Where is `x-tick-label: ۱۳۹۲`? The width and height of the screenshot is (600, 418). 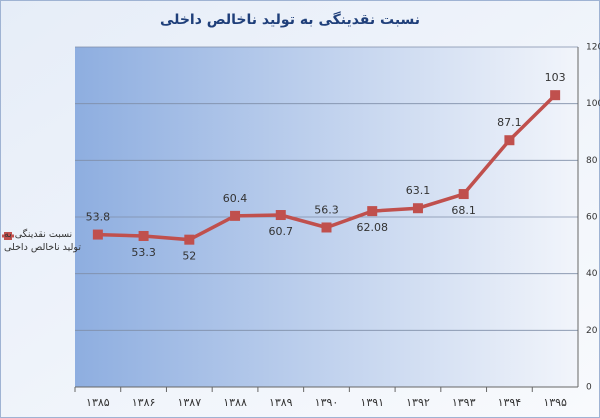 x-tick-label: ۱۳۹۲ is located at coordinates (418, 402).